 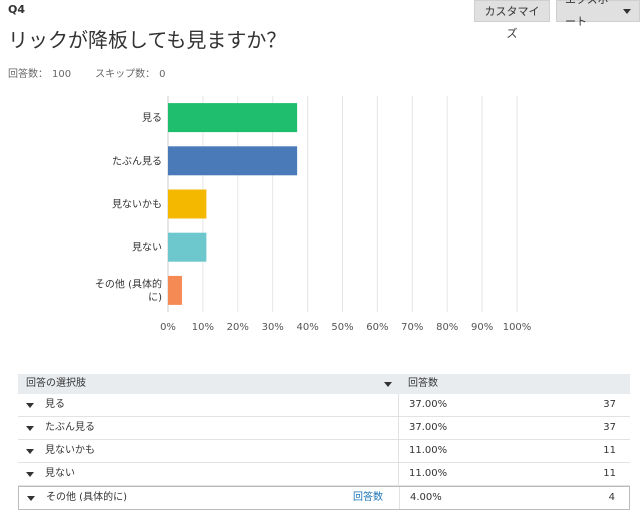 I want to click on percent-cell: 4.00%, so click(x=487, y=498).